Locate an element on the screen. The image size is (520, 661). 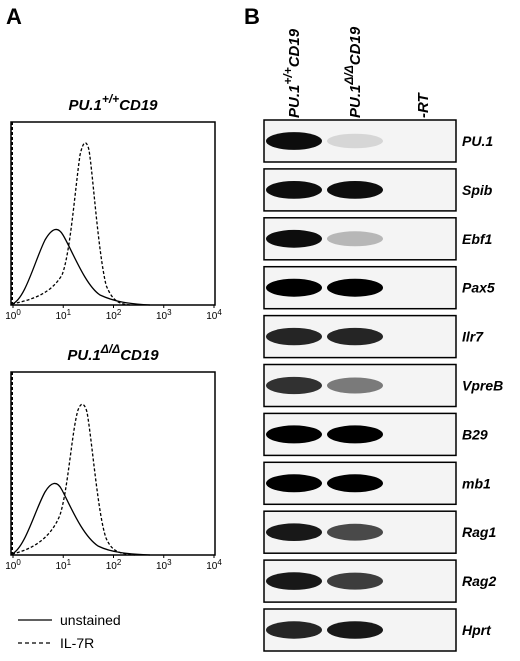
gene-label: Rag1 is located at coordinates (479, 532).